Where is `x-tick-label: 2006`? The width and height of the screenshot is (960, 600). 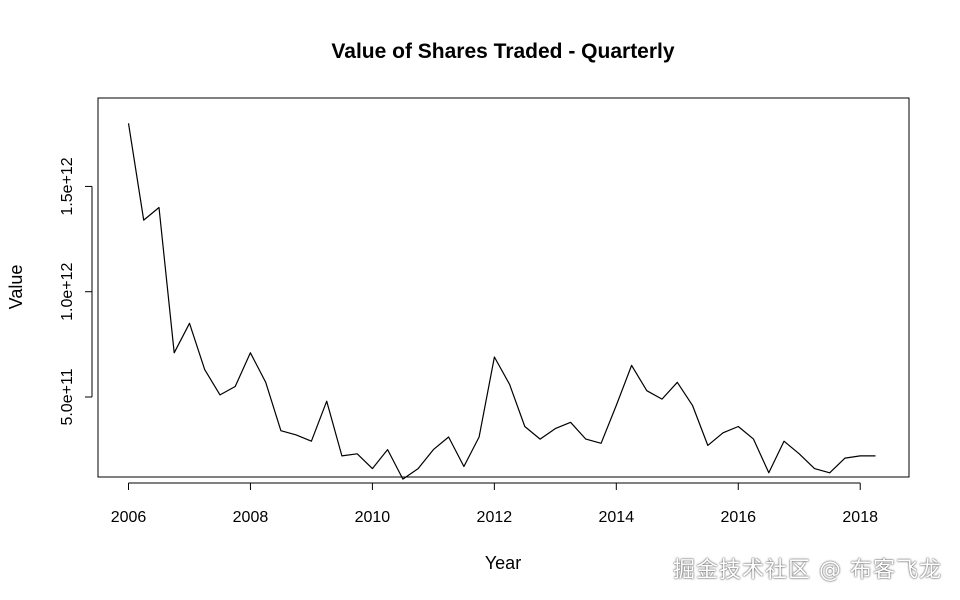 x-tick-label: 2006 is located at coordinates (129, 517).